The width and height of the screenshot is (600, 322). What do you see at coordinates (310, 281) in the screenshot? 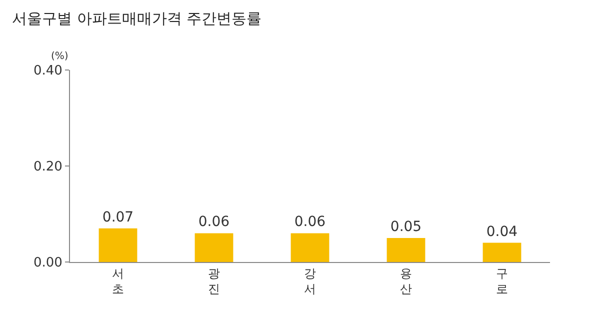
I see `x-tick-label: 강서` at bounding box center [310, 281].